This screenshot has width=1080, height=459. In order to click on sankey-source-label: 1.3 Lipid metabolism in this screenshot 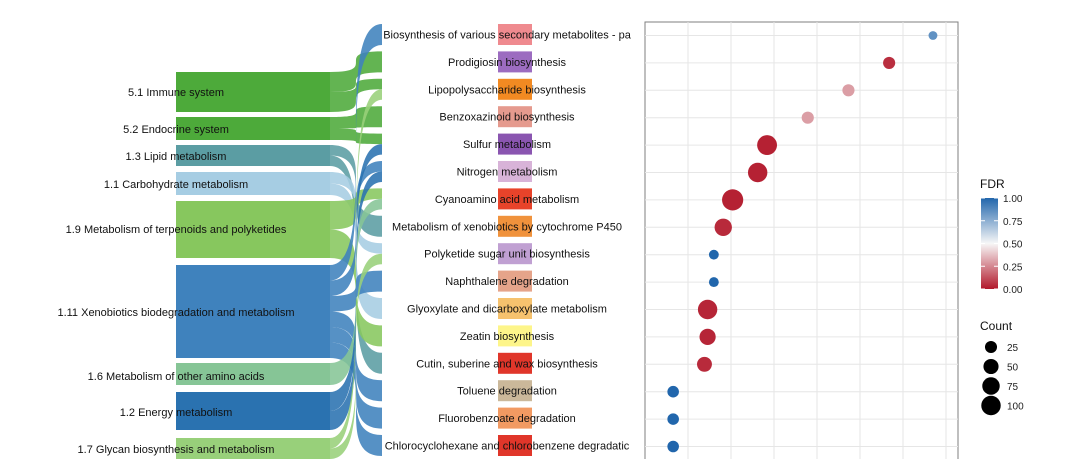, I will do `click(176, 157)`.